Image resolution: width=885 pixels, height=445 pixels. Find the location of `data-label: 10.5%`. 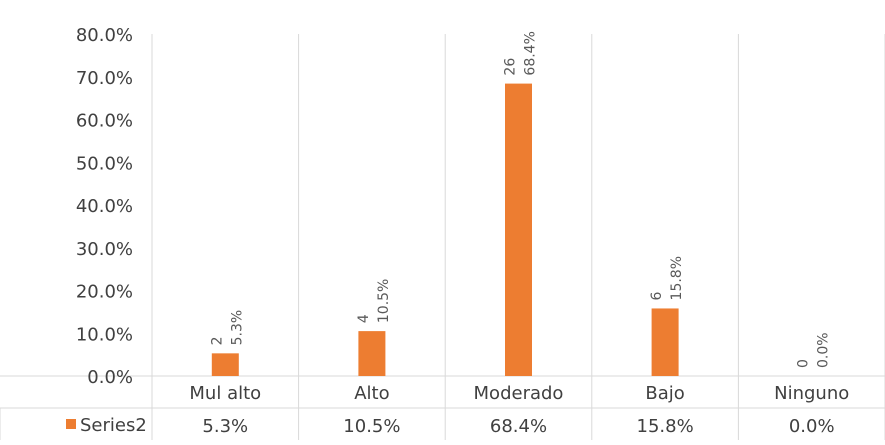

data-label: 10.5% is located at coordinates (384, 301).